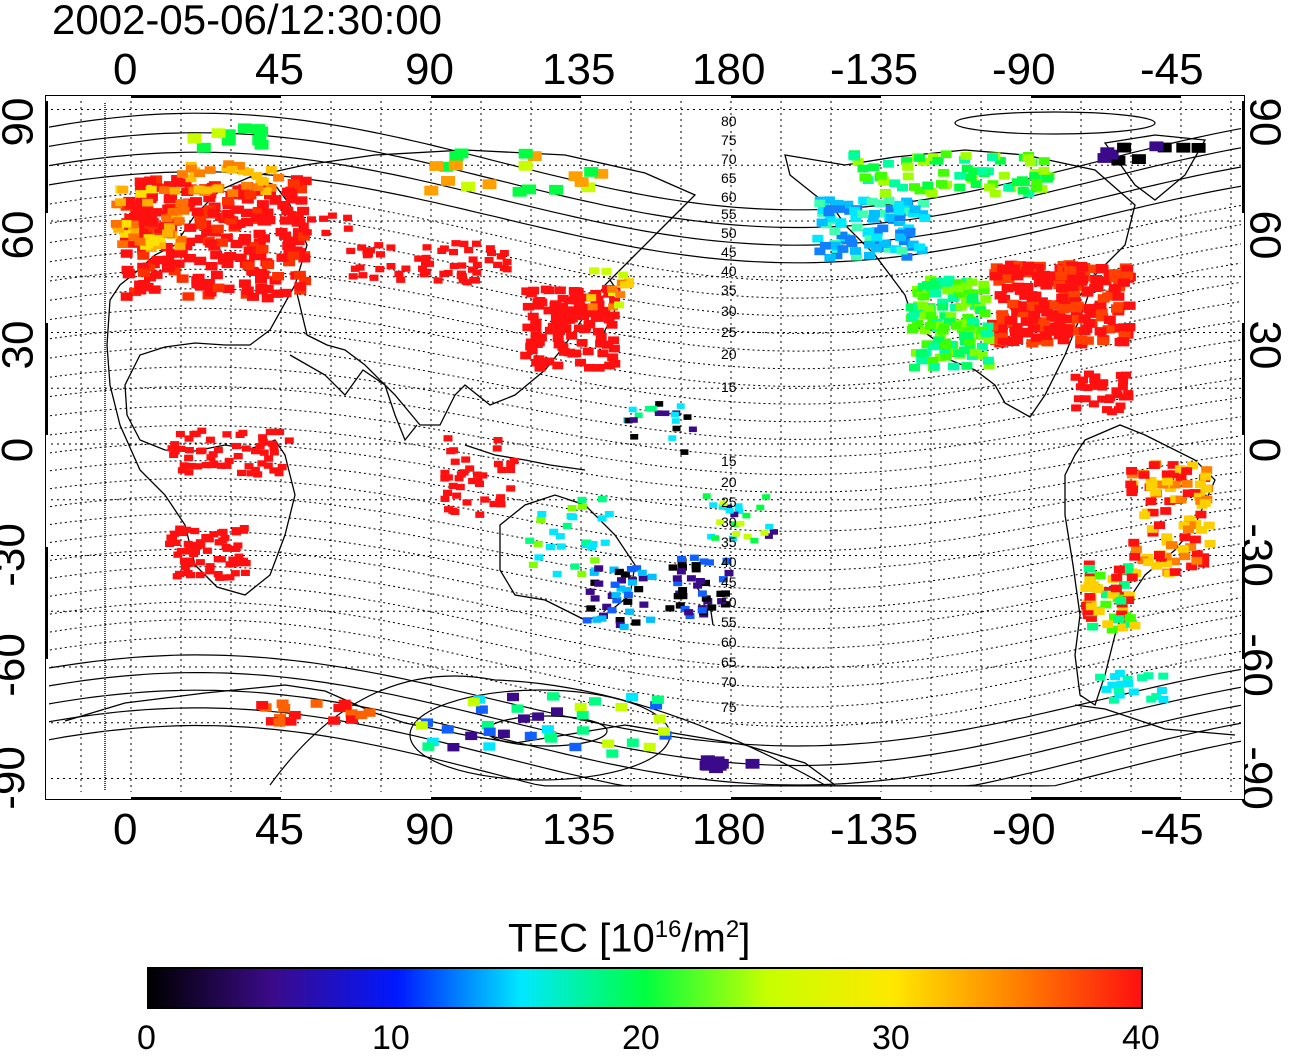 The image size is (1292, 1058). What do you see at coordinates (17, 555) in the screenshot?
I see `lat-tick-left: -30` at bounding box center [17, 555].